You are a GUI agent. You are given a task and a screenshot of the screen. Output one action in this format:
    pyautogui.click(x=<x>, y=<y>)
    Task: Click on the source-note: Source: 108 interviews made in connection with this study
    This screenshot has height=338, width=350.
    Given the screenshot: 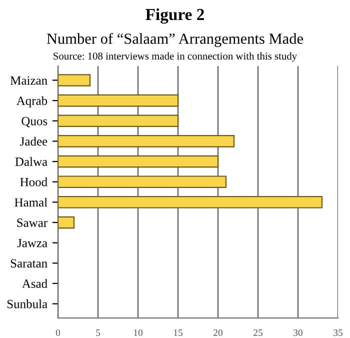 What is the action you would take?
    pyautogui.click(x=176, y=57)
    